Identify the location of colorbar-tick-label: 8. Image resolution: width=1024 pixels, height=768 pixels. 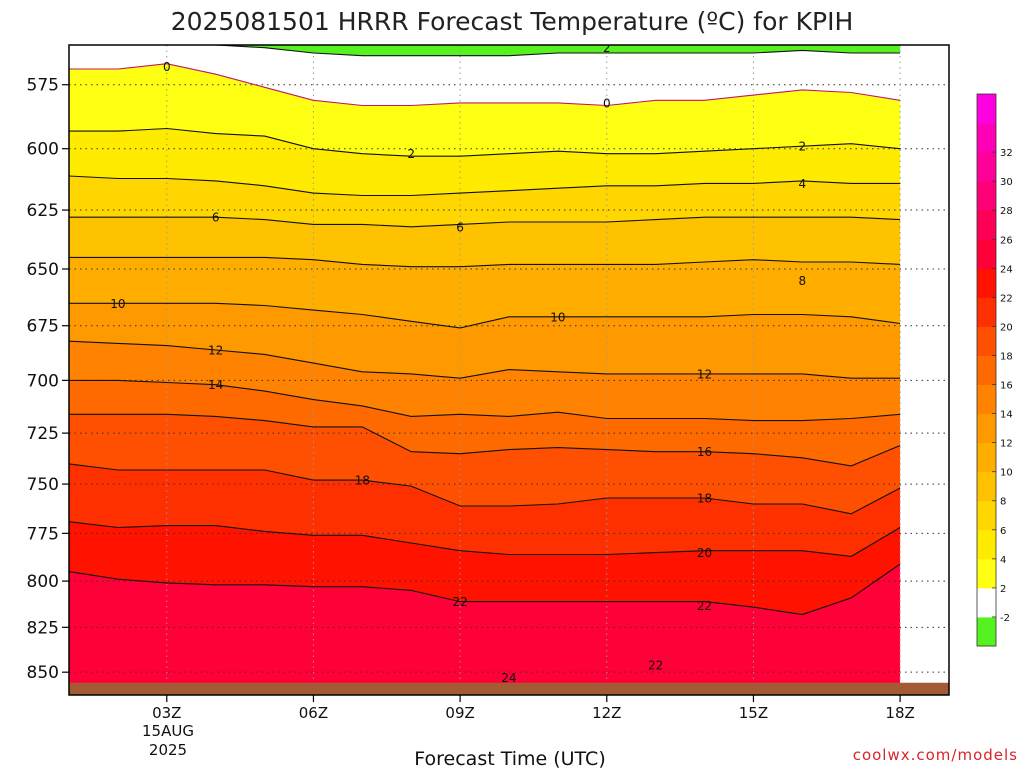
(1003, 502).